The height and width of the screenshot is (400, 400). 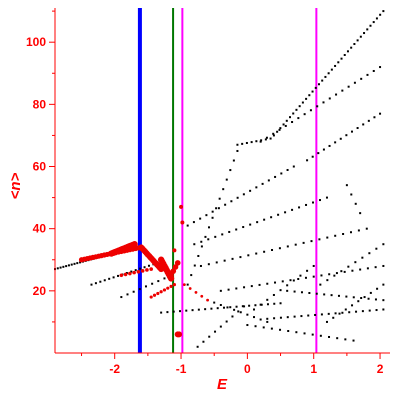 I want to click on x-axis-label: E, so click(x=222, y=384).